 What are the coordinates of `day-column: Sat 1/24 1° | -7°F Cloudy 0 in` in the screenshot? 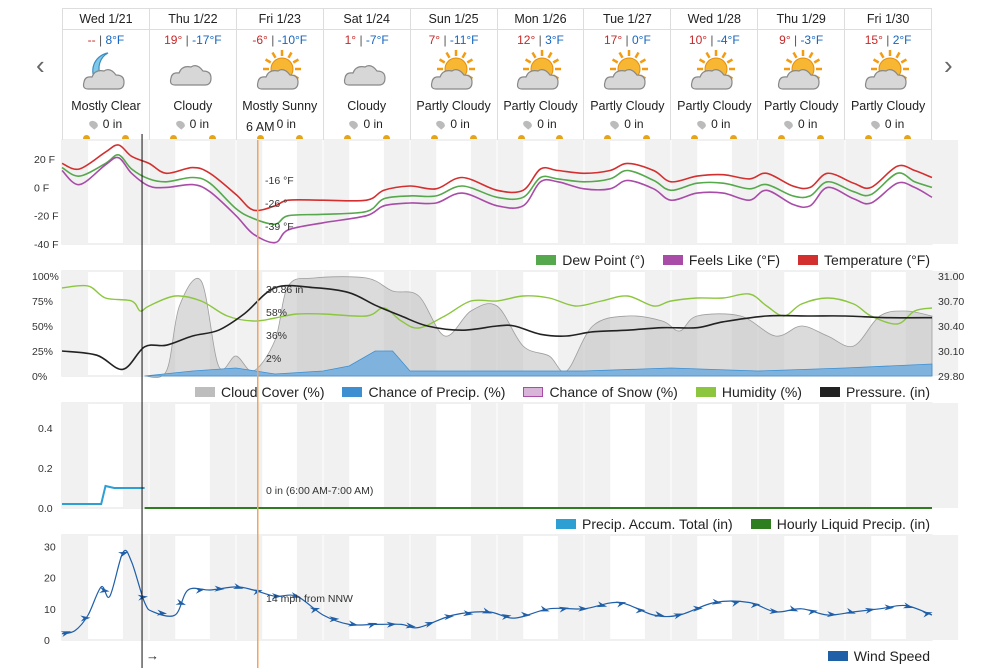 It's located at (367, 75).